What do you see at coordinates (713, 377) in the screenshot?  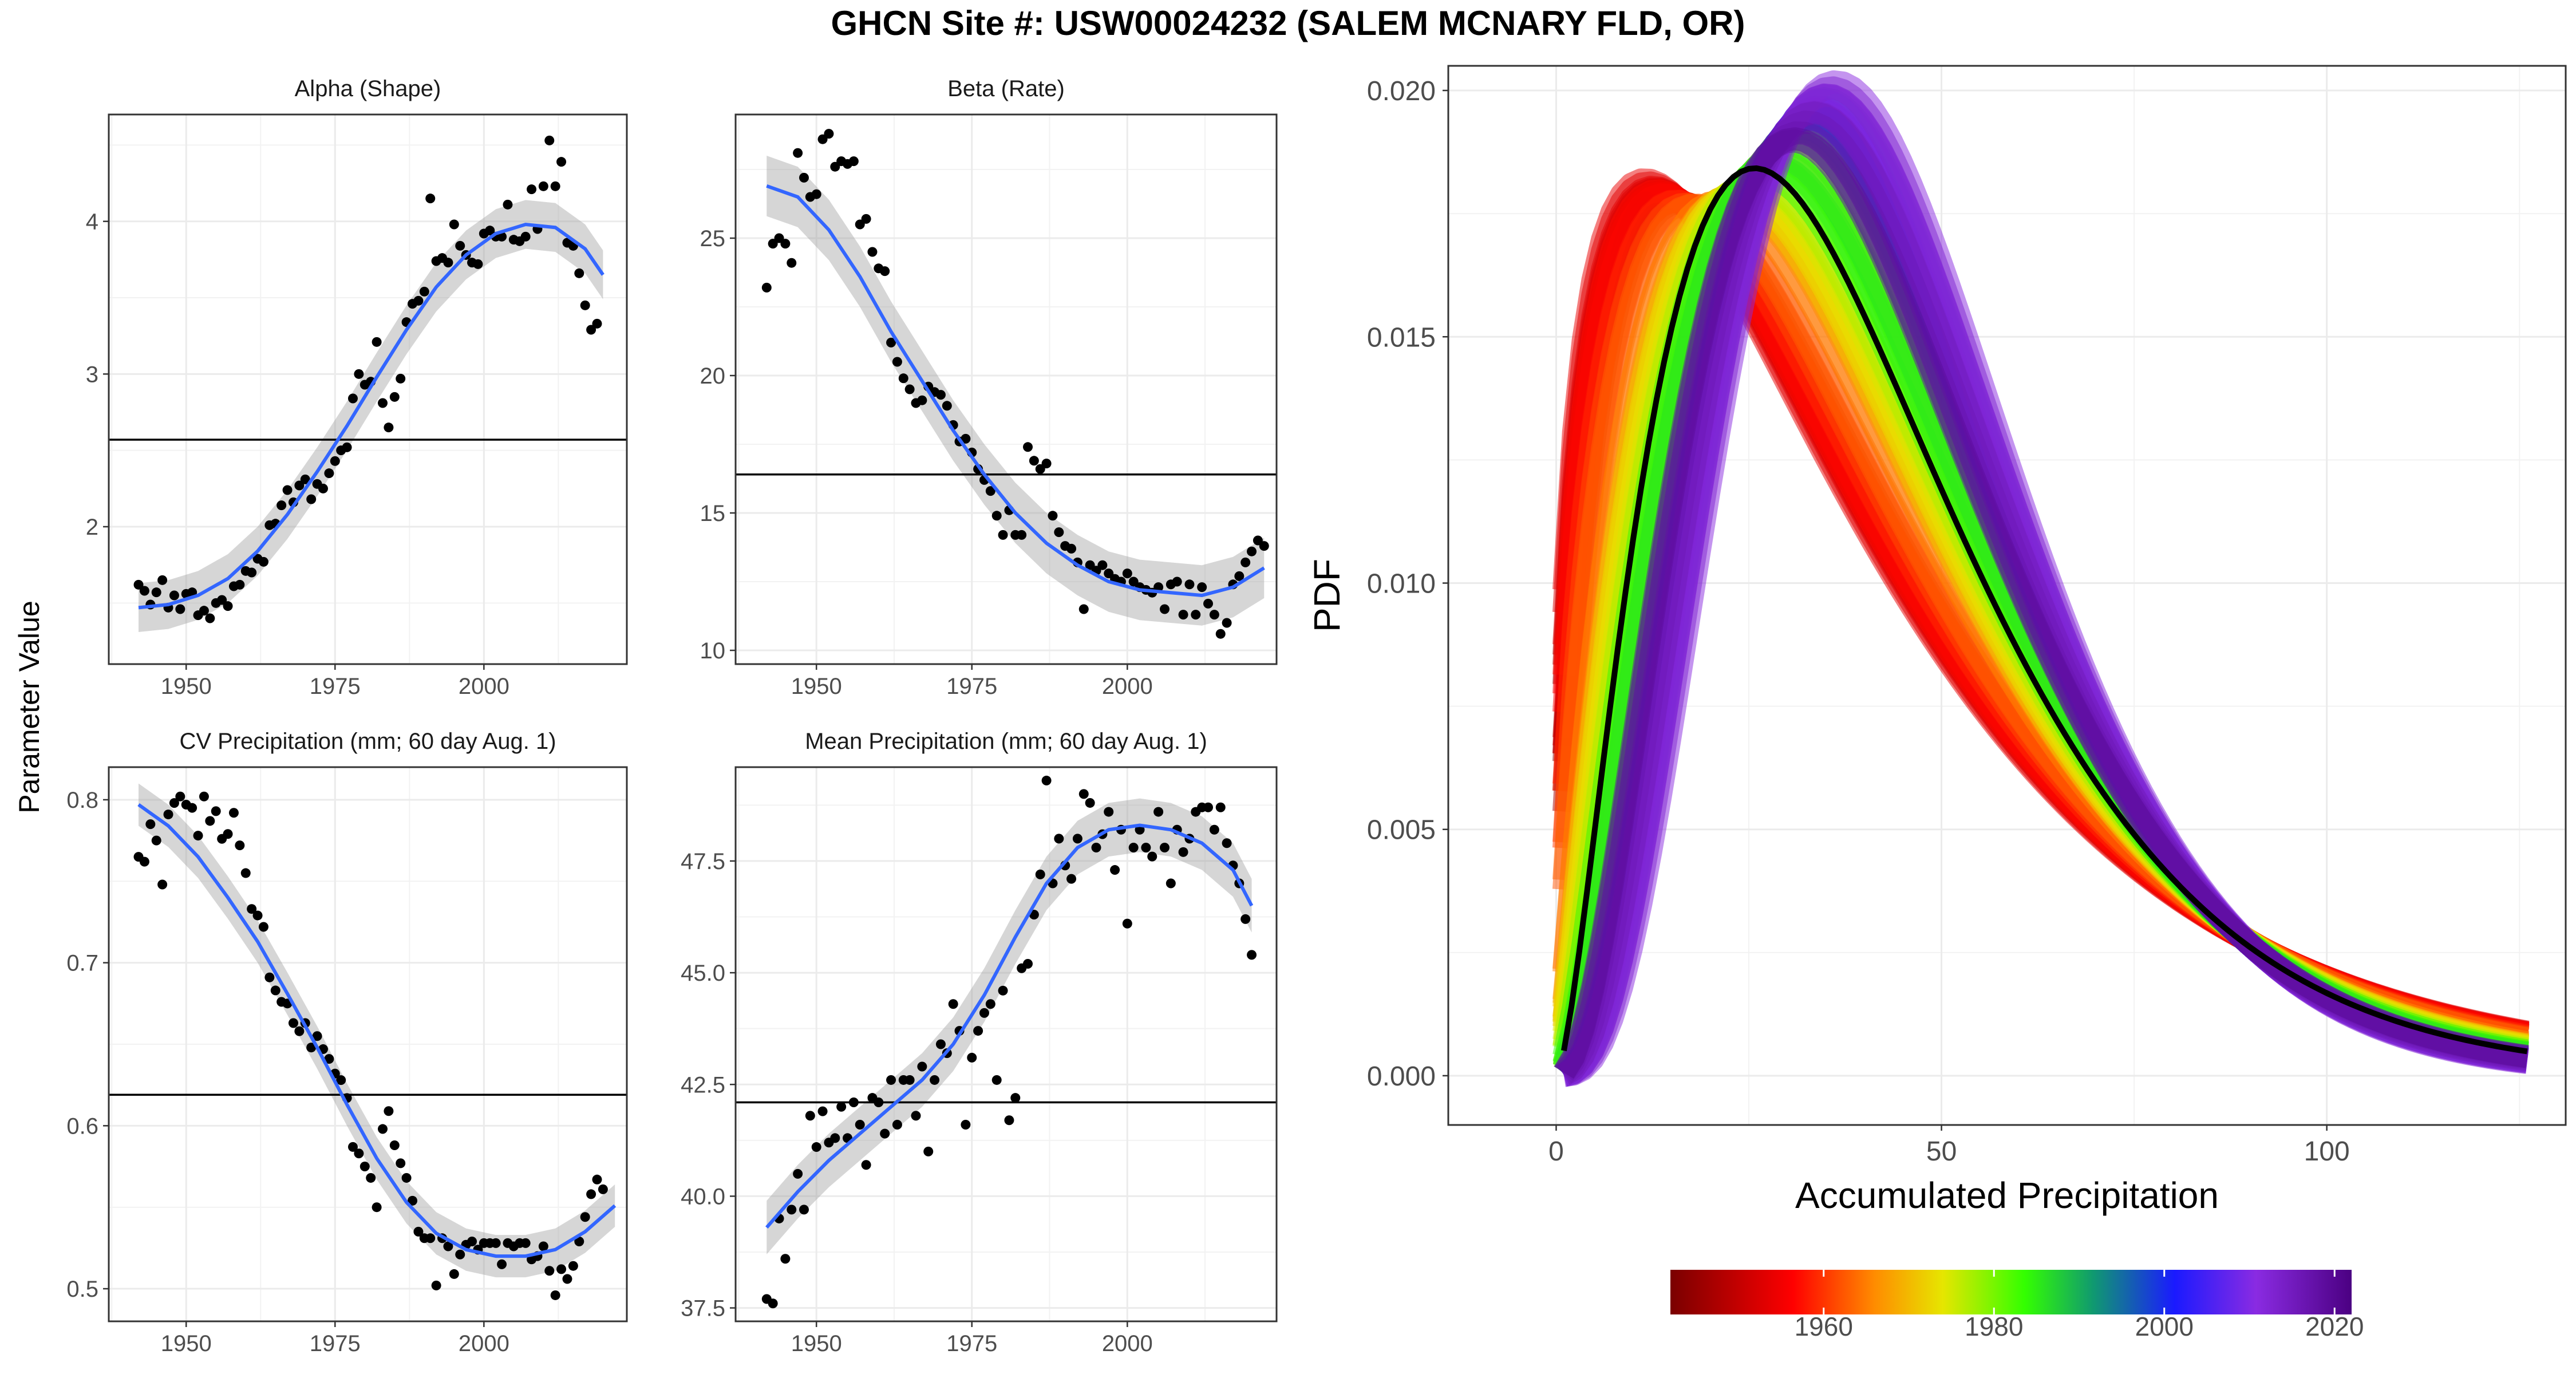 I see `y-tick-label: 20` at bounding box center [713, 377].